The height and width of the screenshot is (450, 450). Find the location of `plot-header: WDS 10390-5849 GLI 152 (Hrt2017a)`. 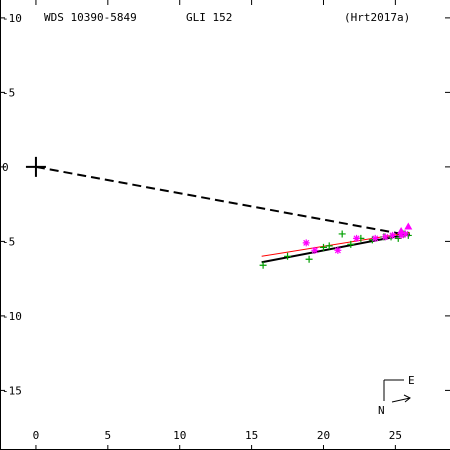

plot-header: WDS 10390-5849 GLI 152 (Hrt2017a) is located at coordinates (227, 17).